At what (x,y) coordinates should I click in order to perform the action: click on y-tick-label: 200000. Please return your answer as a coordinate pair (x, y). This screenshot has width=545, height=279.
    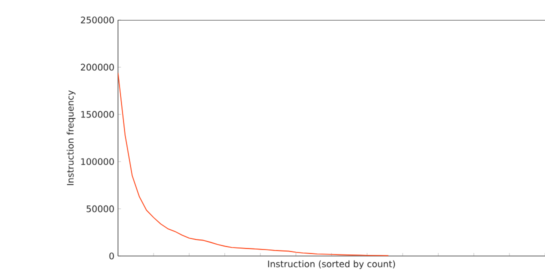
    Looking at the image, I should click on (97, 67).